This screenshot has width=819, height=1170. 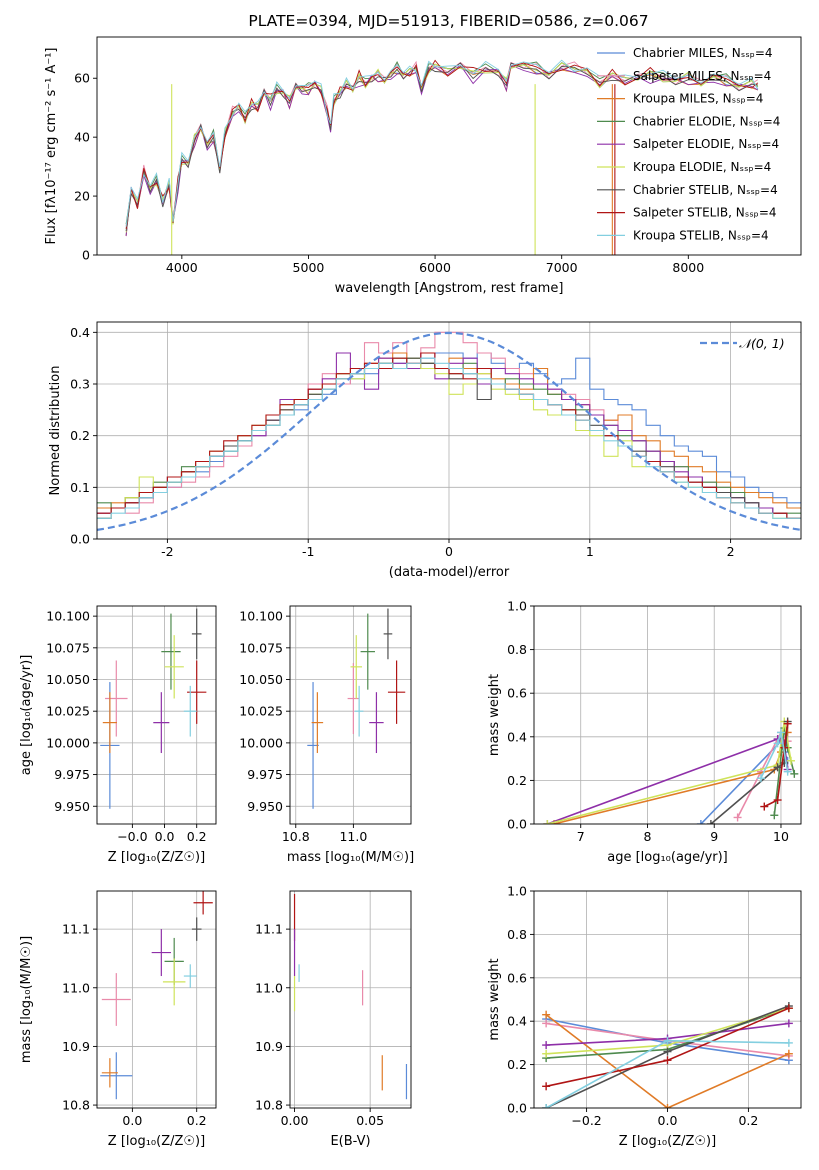 What do you see at coordinates (517, 693) in the screenshot?
I see `mass-weight-vs-age-ytick-label: 0.6` at bounding box center [517, 693].